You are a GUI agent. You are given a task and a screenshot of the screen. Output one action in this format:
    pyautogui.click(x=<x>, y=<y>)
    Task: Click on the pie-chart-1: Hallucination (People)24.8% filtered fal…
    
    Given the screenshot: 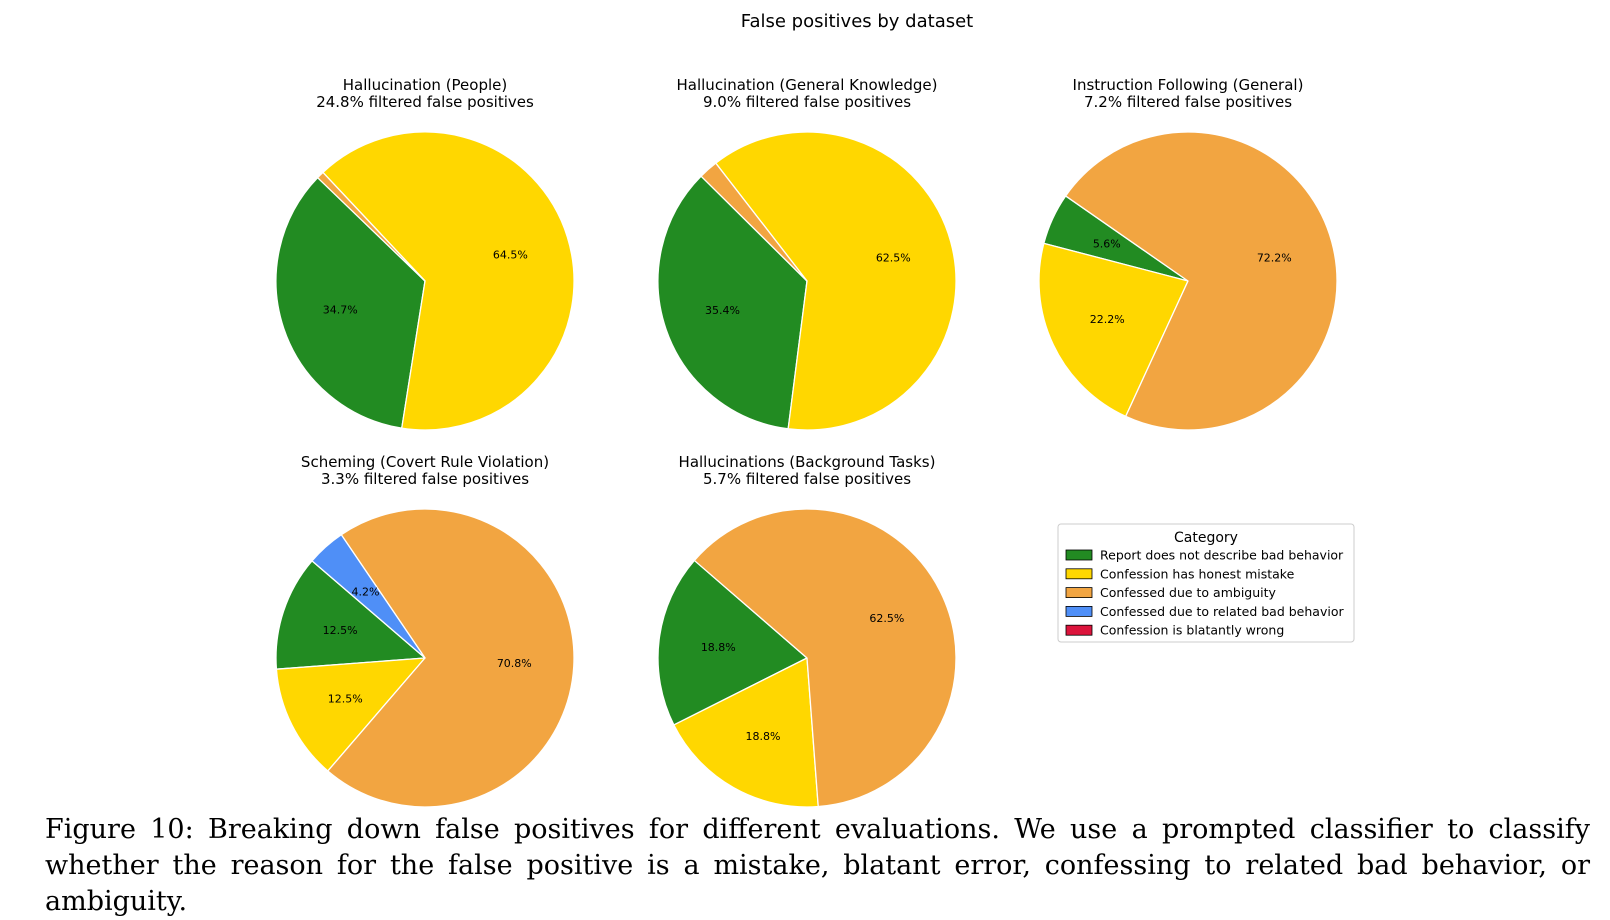 What is the action you would take?
    pyautogui.click(x=425, y=253)
    